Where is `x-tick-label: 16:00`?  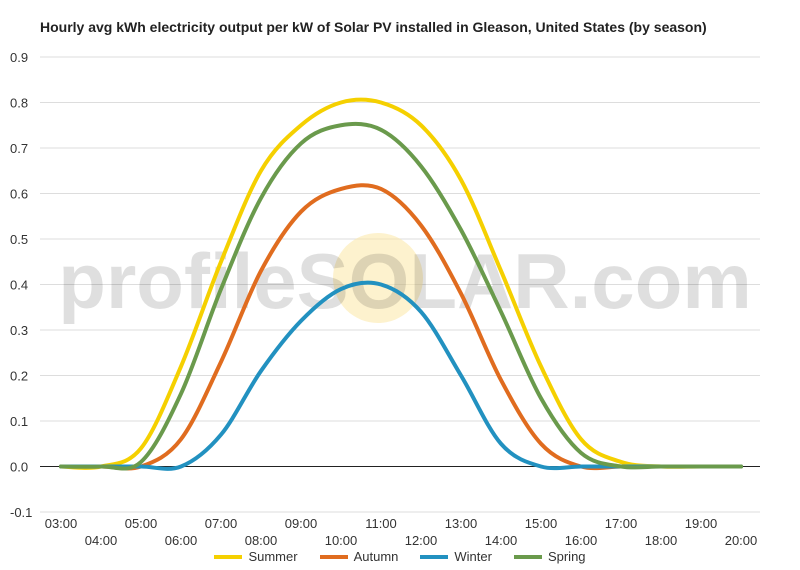
x-tick-label: 16:00 is located at coordinates (581, 540).